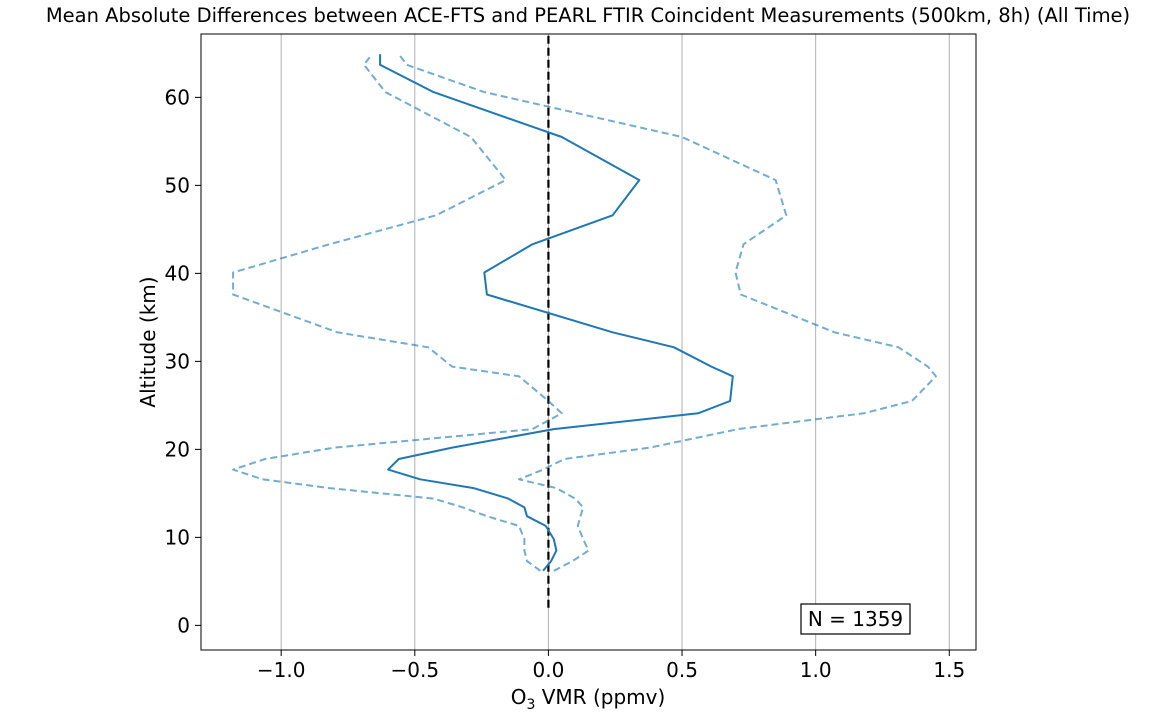  Describe the element at coordinates (177, 537) in the screenshot. I see `y-tick-label: 10` at that location.